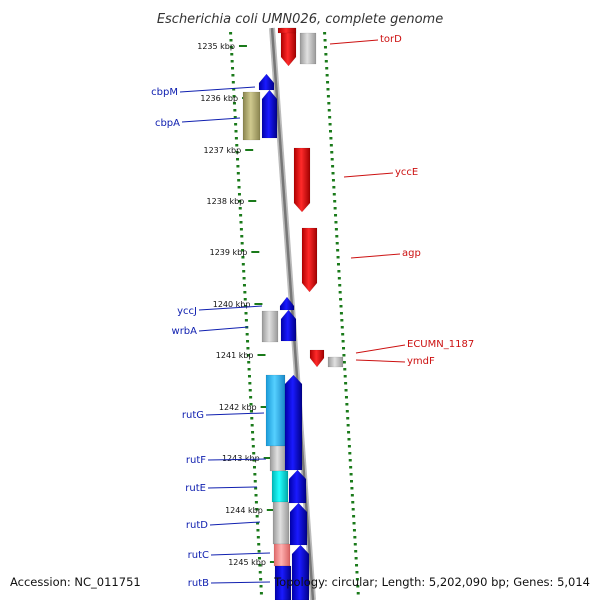  I want to click on gene-label-yccj: yccJ, so click(187, 311).